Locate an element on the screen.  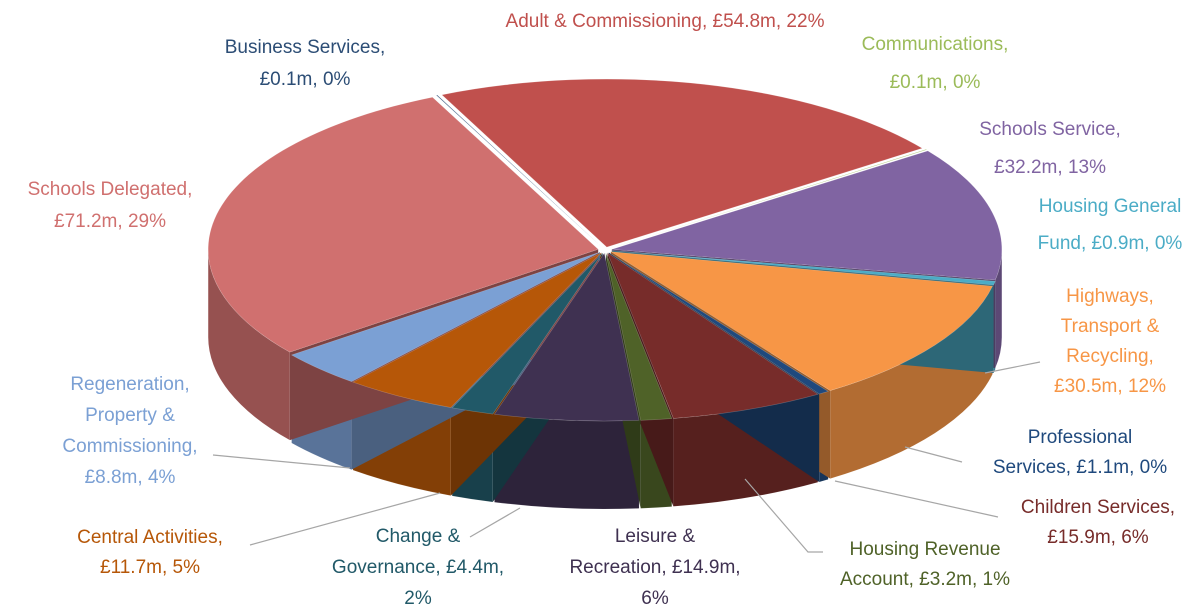
data-label: Adult & Commissioning, £54.8m, 22% is located at coordinates (665, 21).